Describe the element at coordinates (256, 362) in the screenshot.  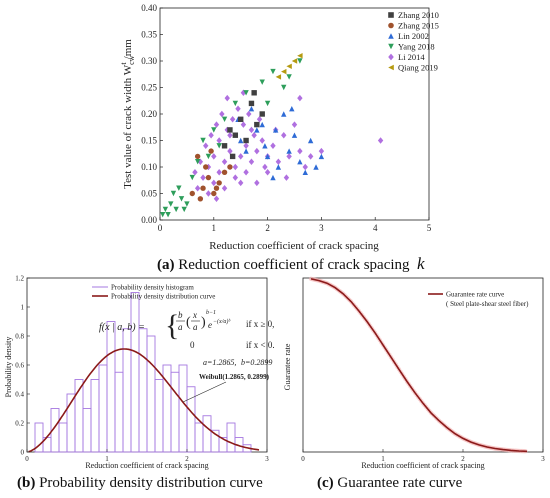
I see `formula-param-b: b=0.2899` at that location.